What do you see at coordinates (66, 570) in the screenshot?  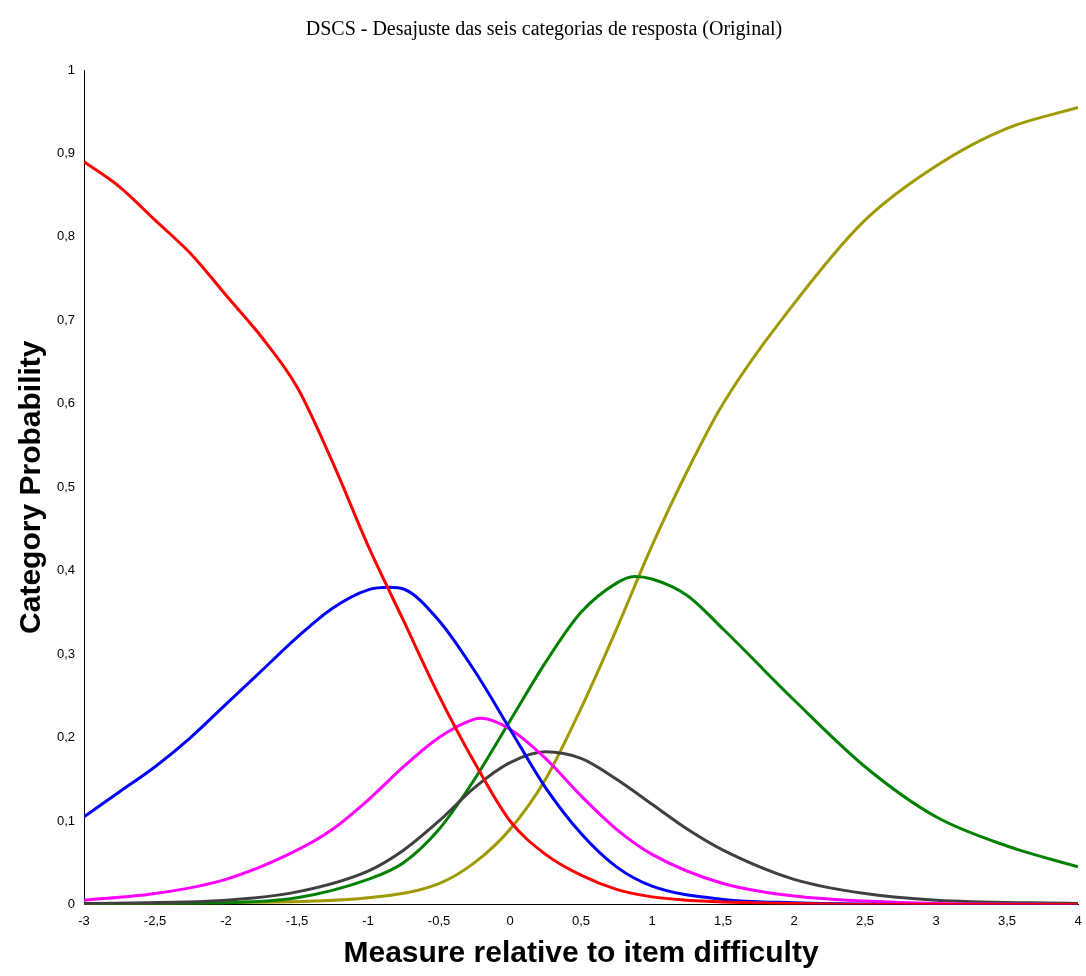 I see `y-tick-label: 0,4` at bounding box center [66, 570].